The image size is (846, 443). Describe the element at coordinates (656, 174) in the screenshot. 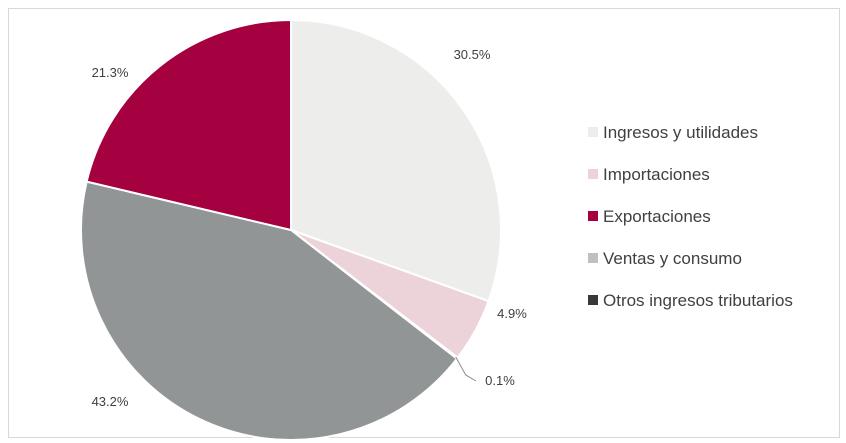

I see `legend-label-2: Importaciones` at that location.